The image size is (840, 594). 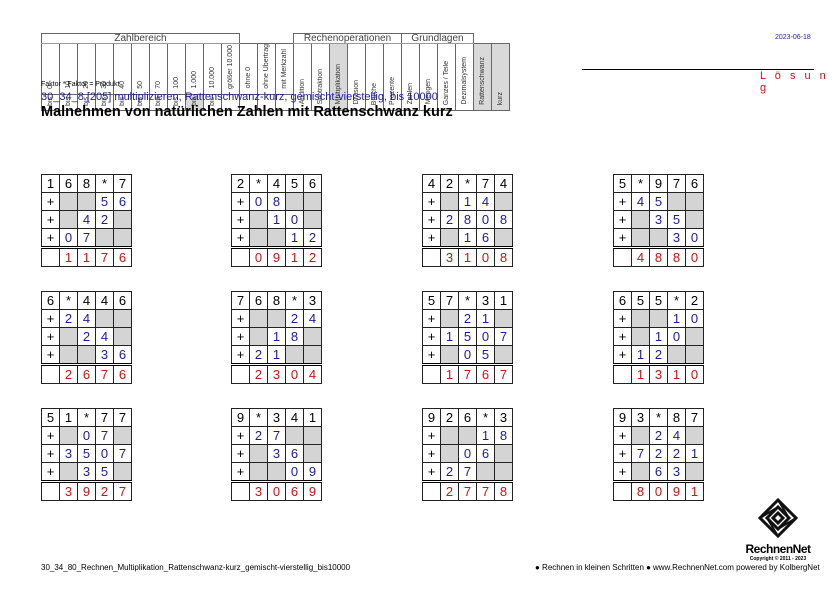 I want to click on solution-label: L ö s u n g, so click(x=794, y=82).